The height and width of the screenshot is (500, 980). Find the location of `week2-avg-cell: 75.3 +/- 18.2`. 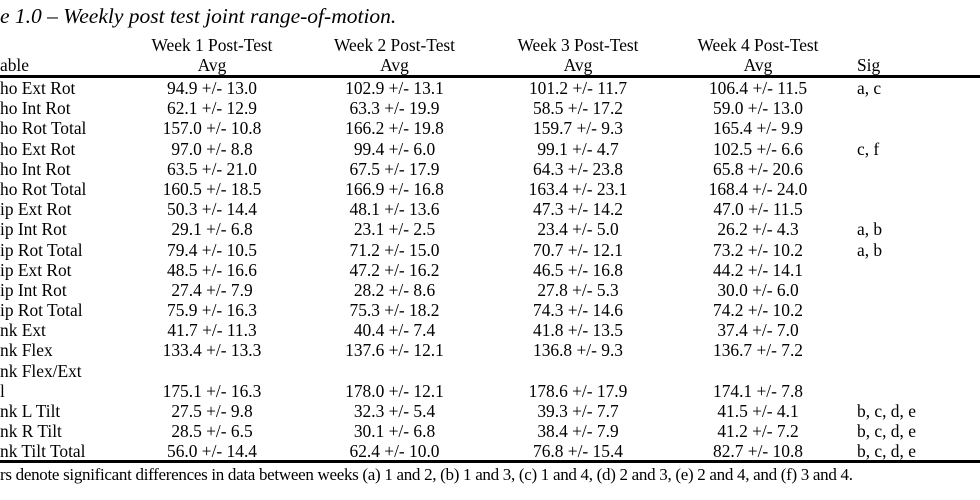

week2-avg-cell: 75.3 +/- 18.2 is located at coordinates (394, 310).